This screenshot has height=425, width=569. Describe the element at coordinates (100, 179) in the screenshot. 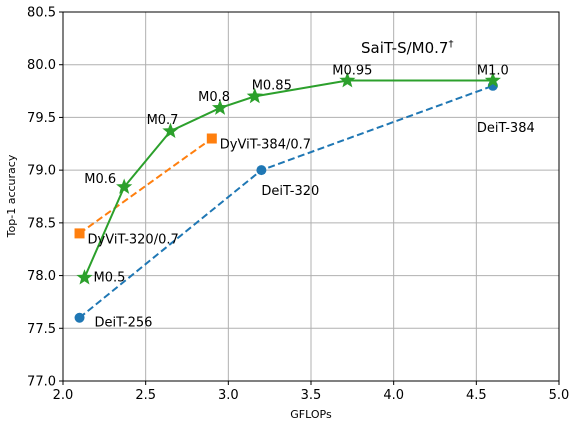

I see `point-label: M0.6` at that location.